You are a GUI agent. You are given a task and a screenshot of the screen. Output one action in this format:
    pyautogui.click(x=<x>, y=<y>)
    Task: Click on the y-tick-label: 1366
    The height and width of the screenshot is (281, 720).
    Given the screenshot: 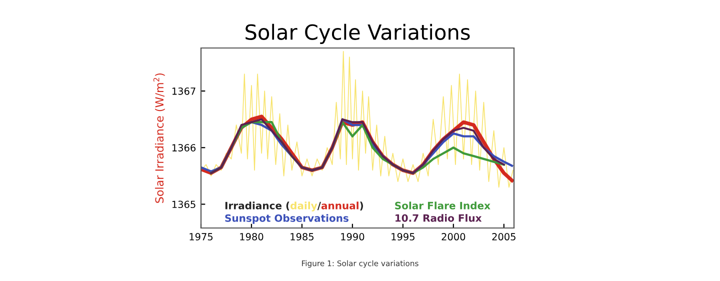 What is the action you would take?
    pyautogui.click(x=184, y=148)
    